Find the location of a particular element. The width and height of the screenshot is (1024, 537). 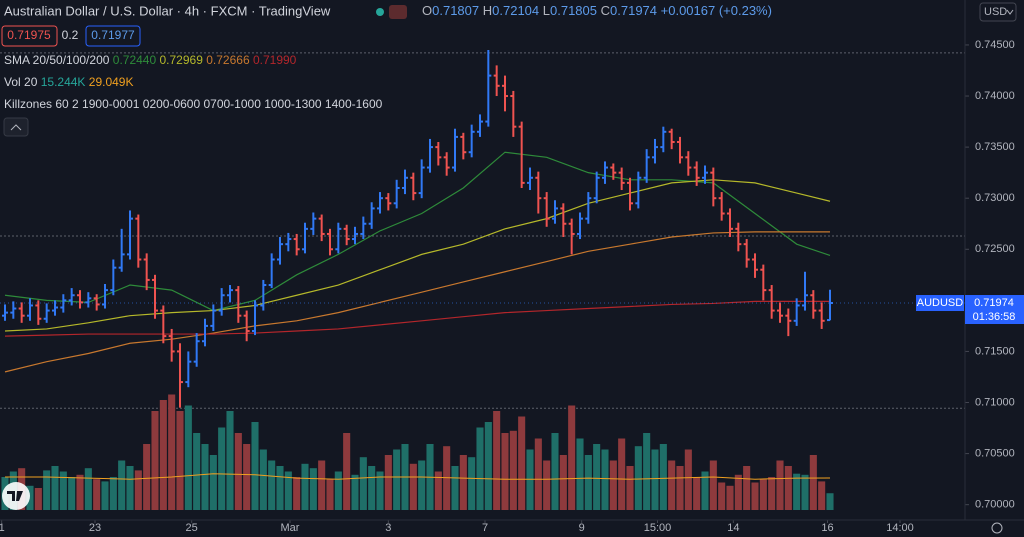

volume-legend: Vol 20 15.244K 29.049K is located at coordinates (69, 82).